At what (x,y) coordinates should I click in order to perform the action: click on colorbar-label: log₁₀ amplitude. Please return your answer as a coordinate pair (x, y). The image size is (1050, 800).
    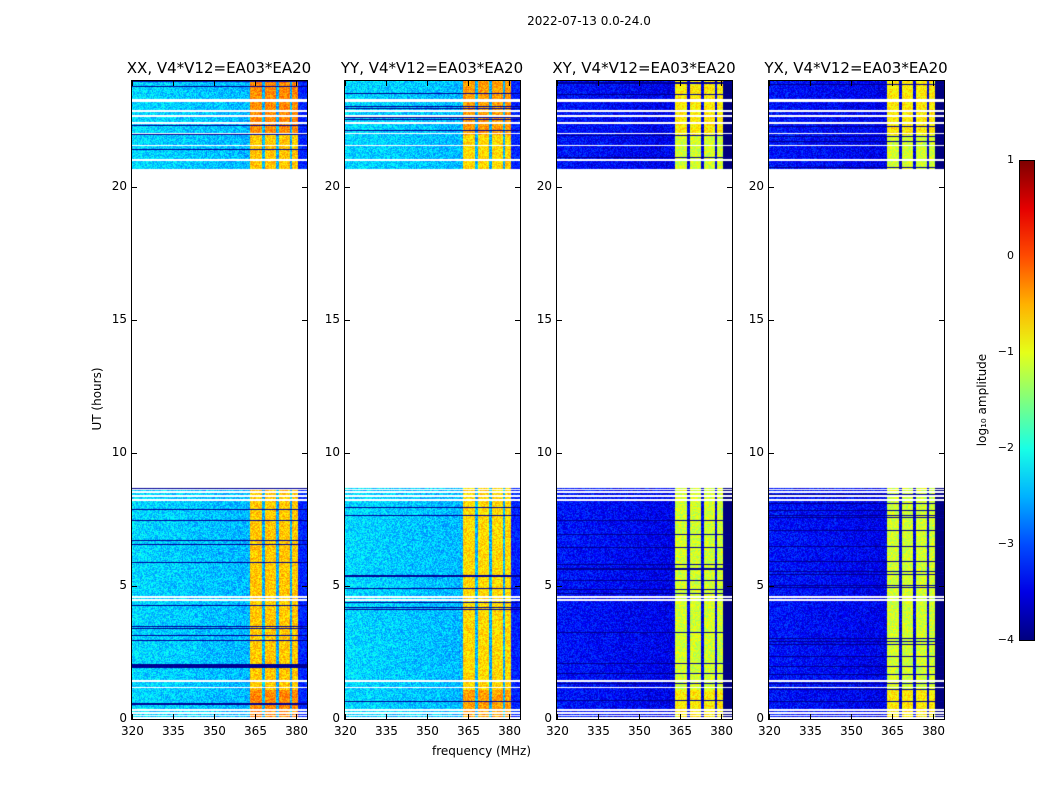
    Looking at the image, I should click on (982, 400).